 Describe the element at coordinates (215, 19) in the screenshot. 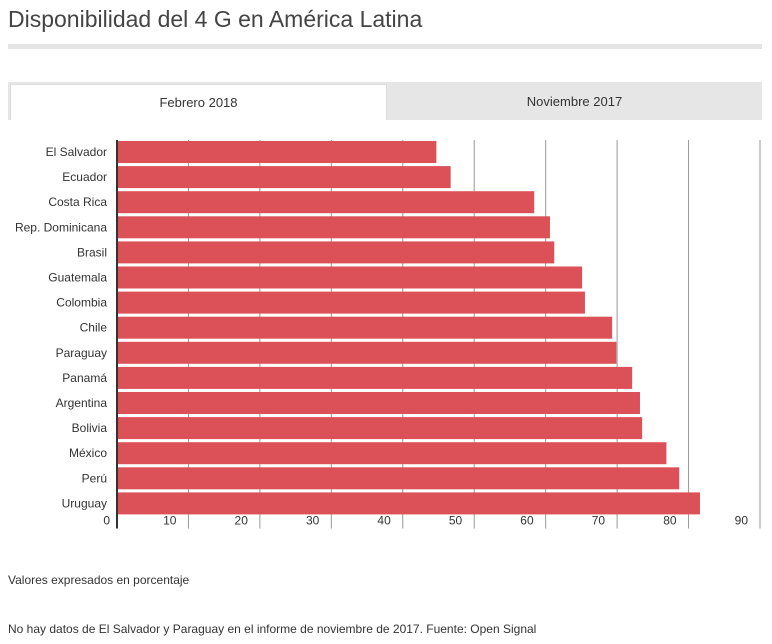

I see `page-title: Disponibilidad del 4 G en América Latina` at that location.